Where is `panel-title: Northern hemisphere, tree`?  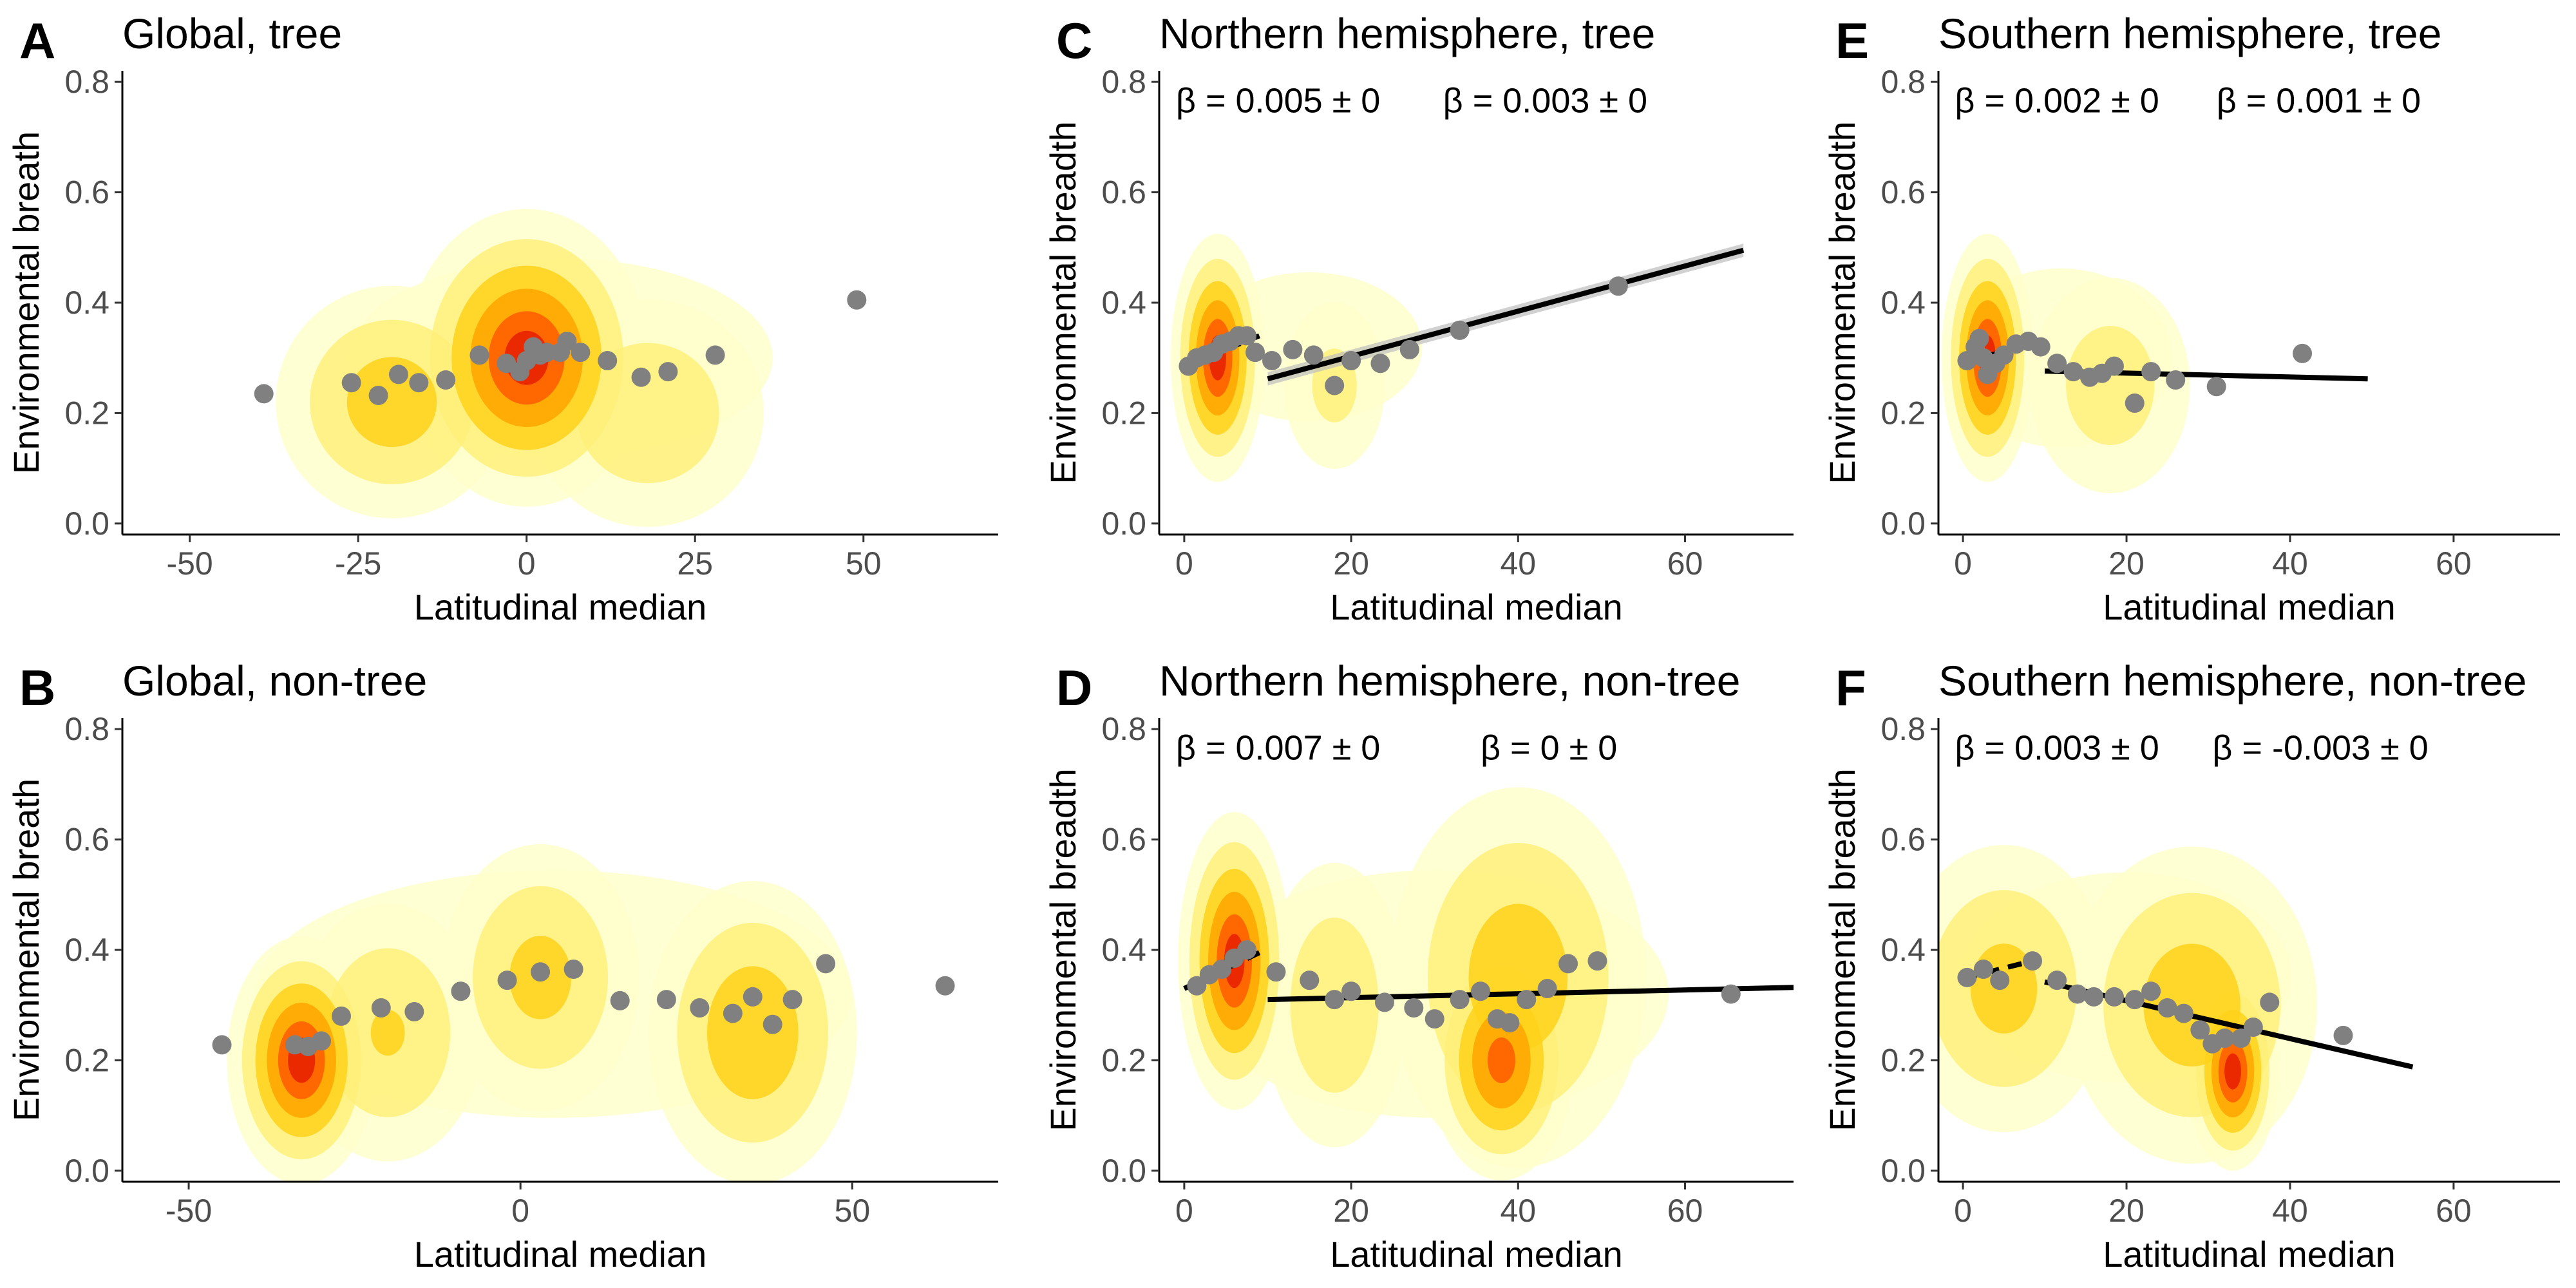 panel-title: Northern hemisphere, tree is located at coordinates (1407, 34).